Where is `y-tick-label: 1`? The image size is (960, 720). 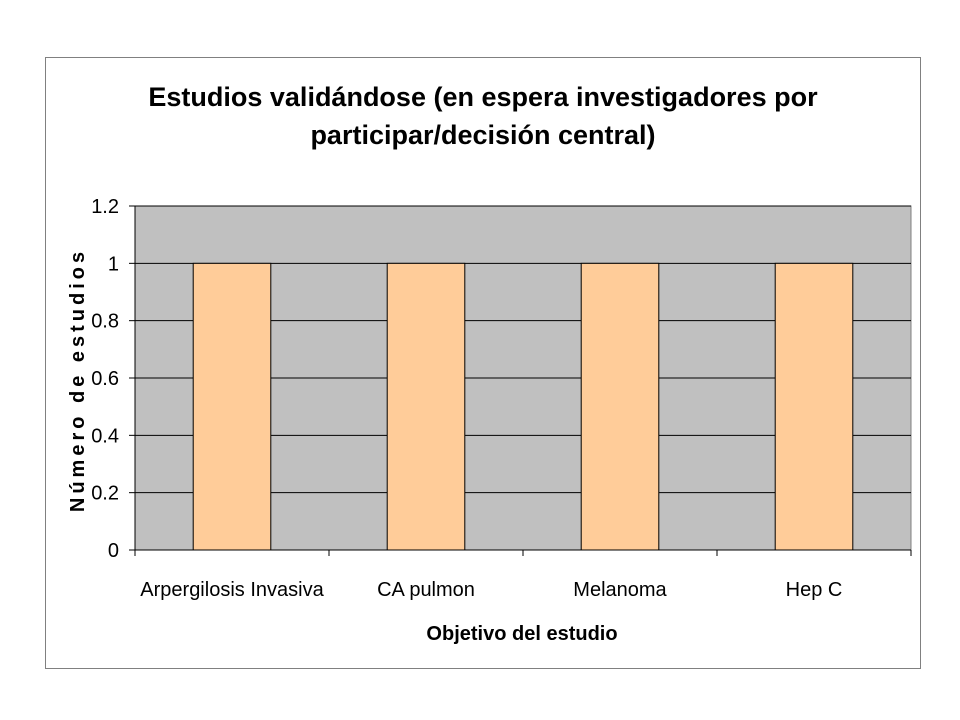
y-tick-label: 1 is located at coordinates (113, 264).